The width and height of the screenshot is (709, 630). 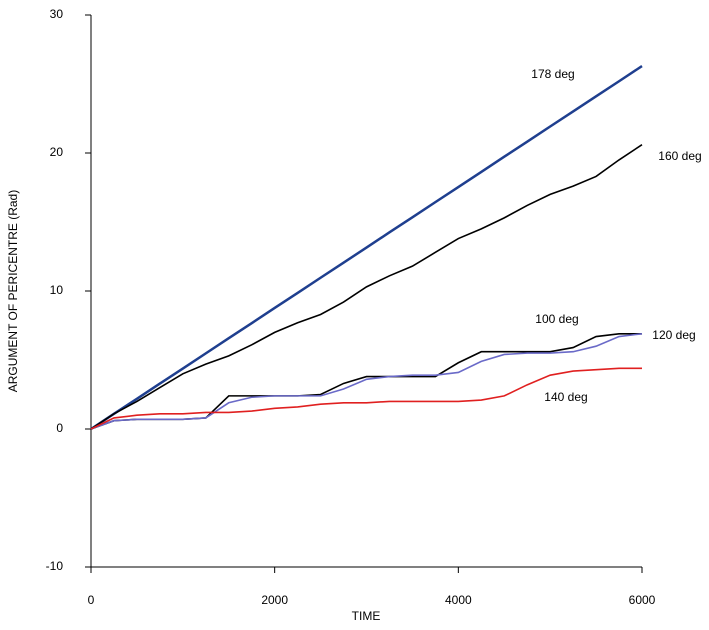 I want to click on y-tick-label: 20, so click(x=57, y=152).